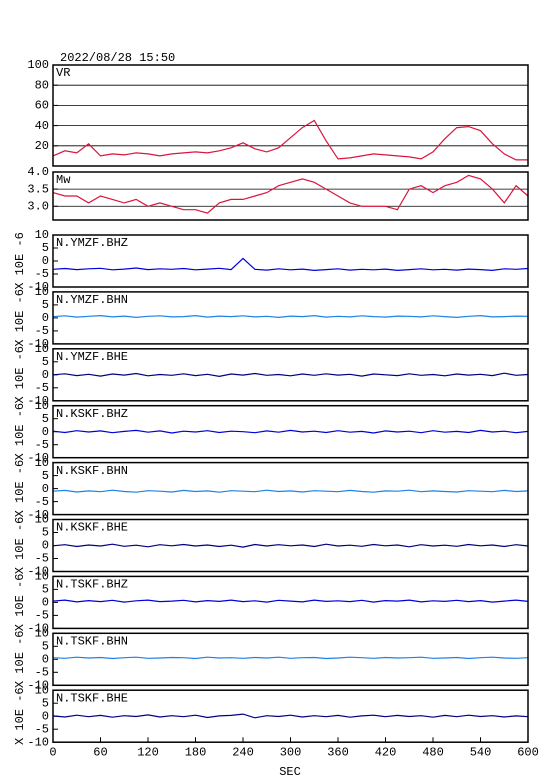 The image size is (554, 781). Describe the element at coordinates (92, 528) in the screenshot. I see `panel-label: N.KSKF.BHE` at that location.